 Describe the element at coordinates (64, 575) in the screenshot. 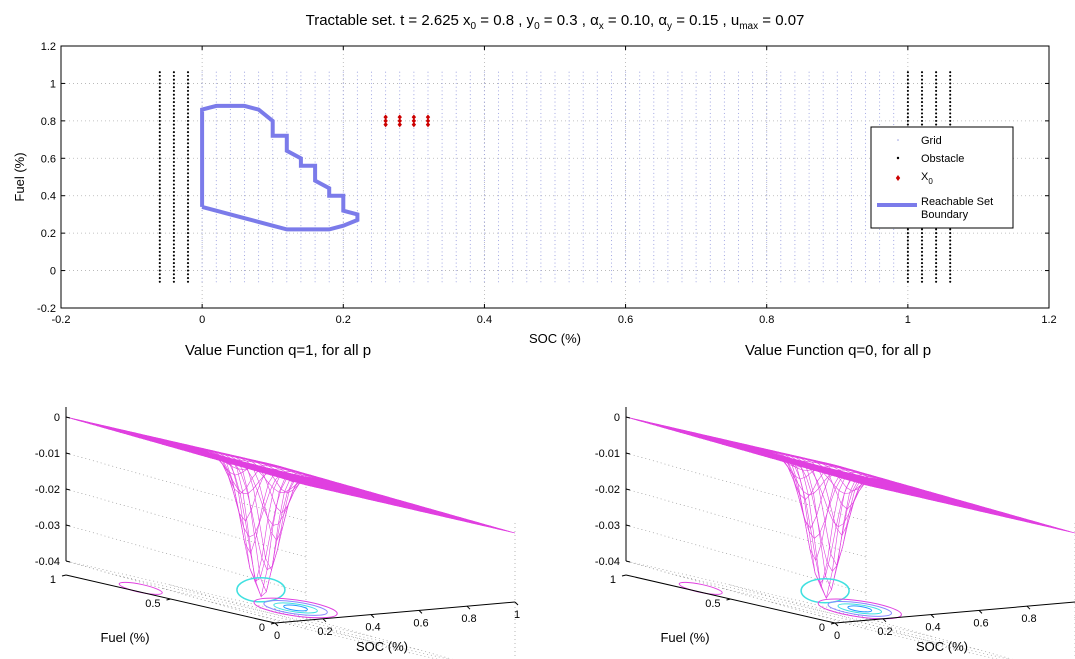

I see `fuel-tick-mark` at that location.